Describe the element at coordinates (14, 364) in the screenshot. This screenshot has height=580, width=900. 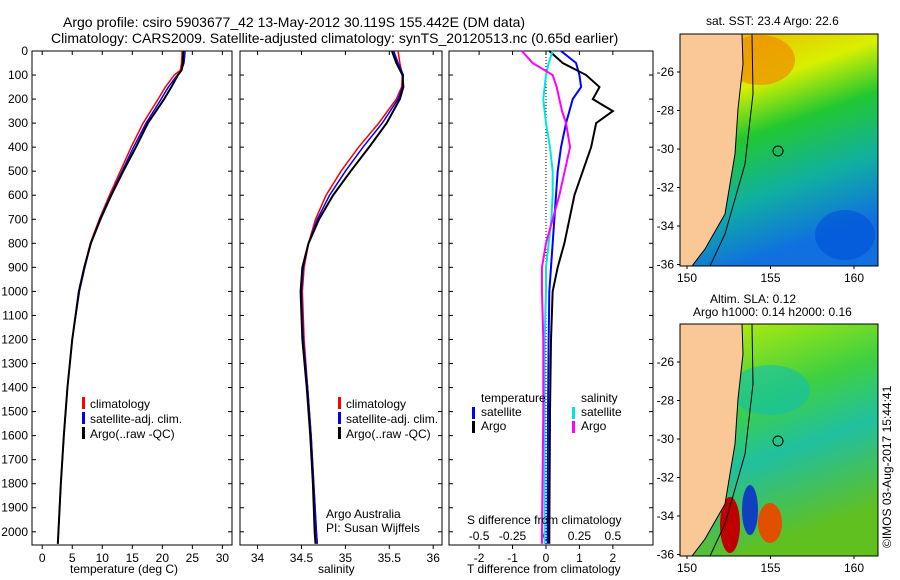
I see `depth-tick-label: 1300` at that location.